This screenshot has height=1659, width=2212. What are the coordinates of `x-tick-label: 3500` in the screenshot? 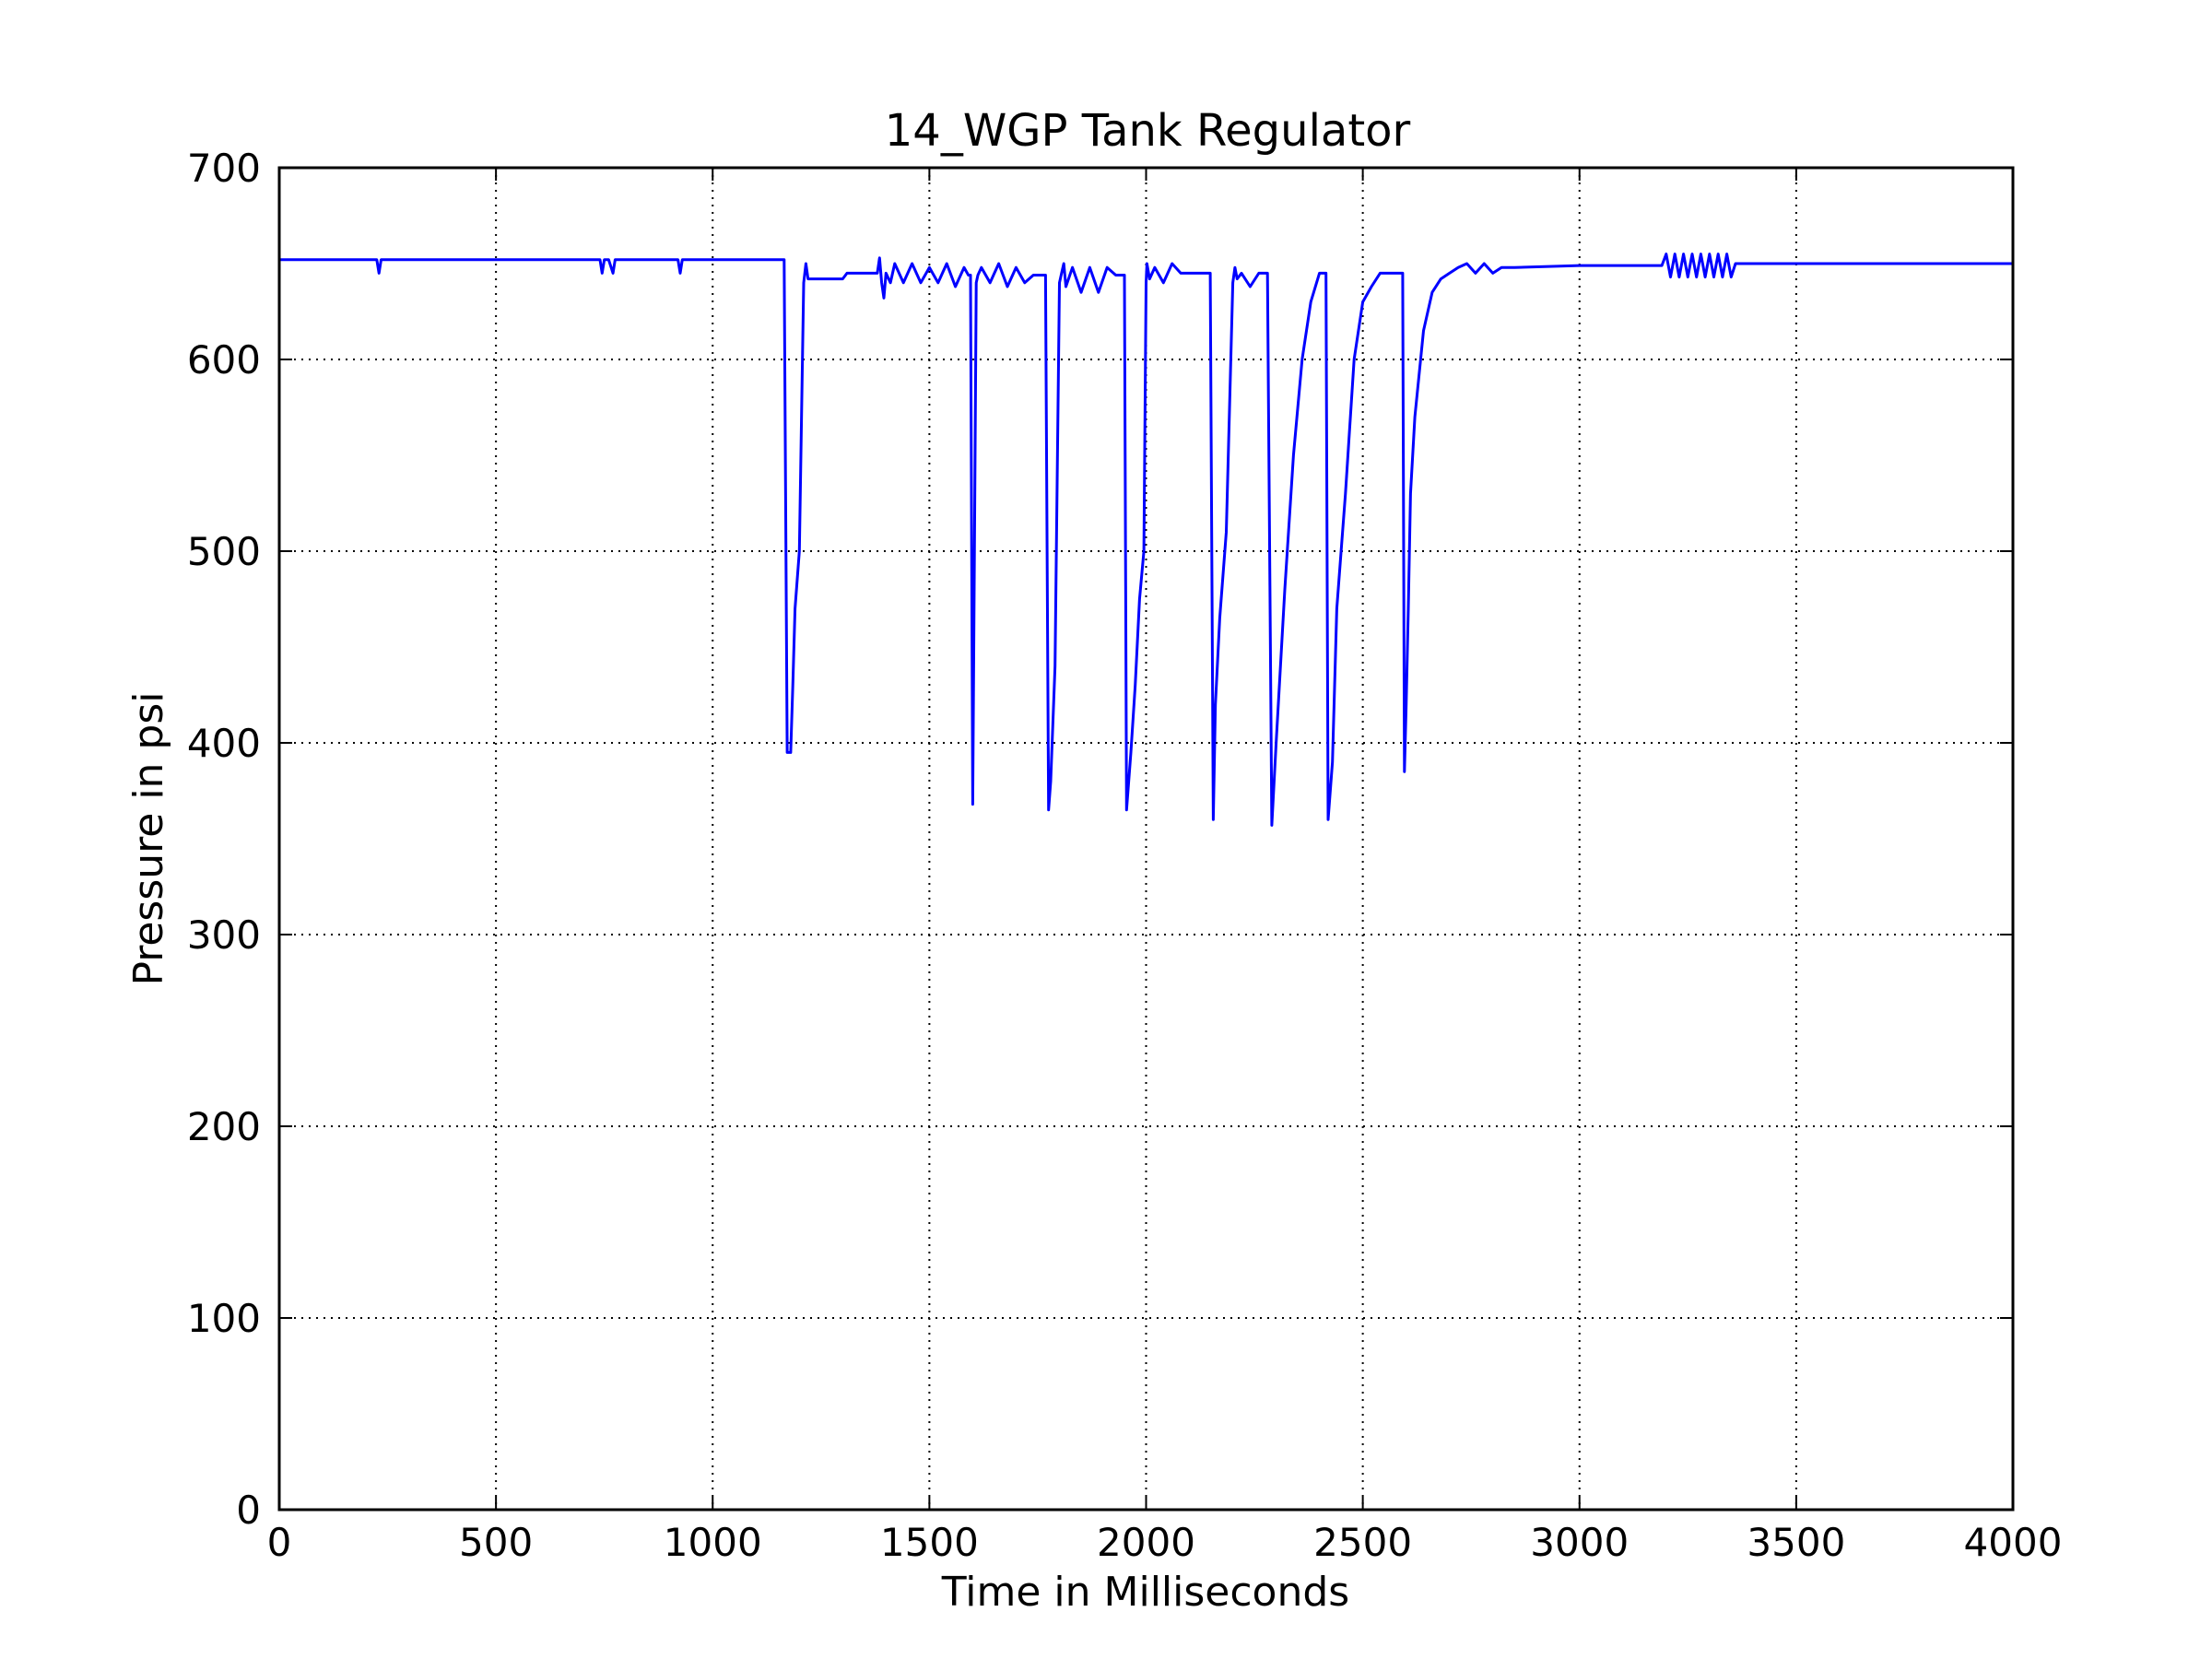 It's located at (1796, 1542).